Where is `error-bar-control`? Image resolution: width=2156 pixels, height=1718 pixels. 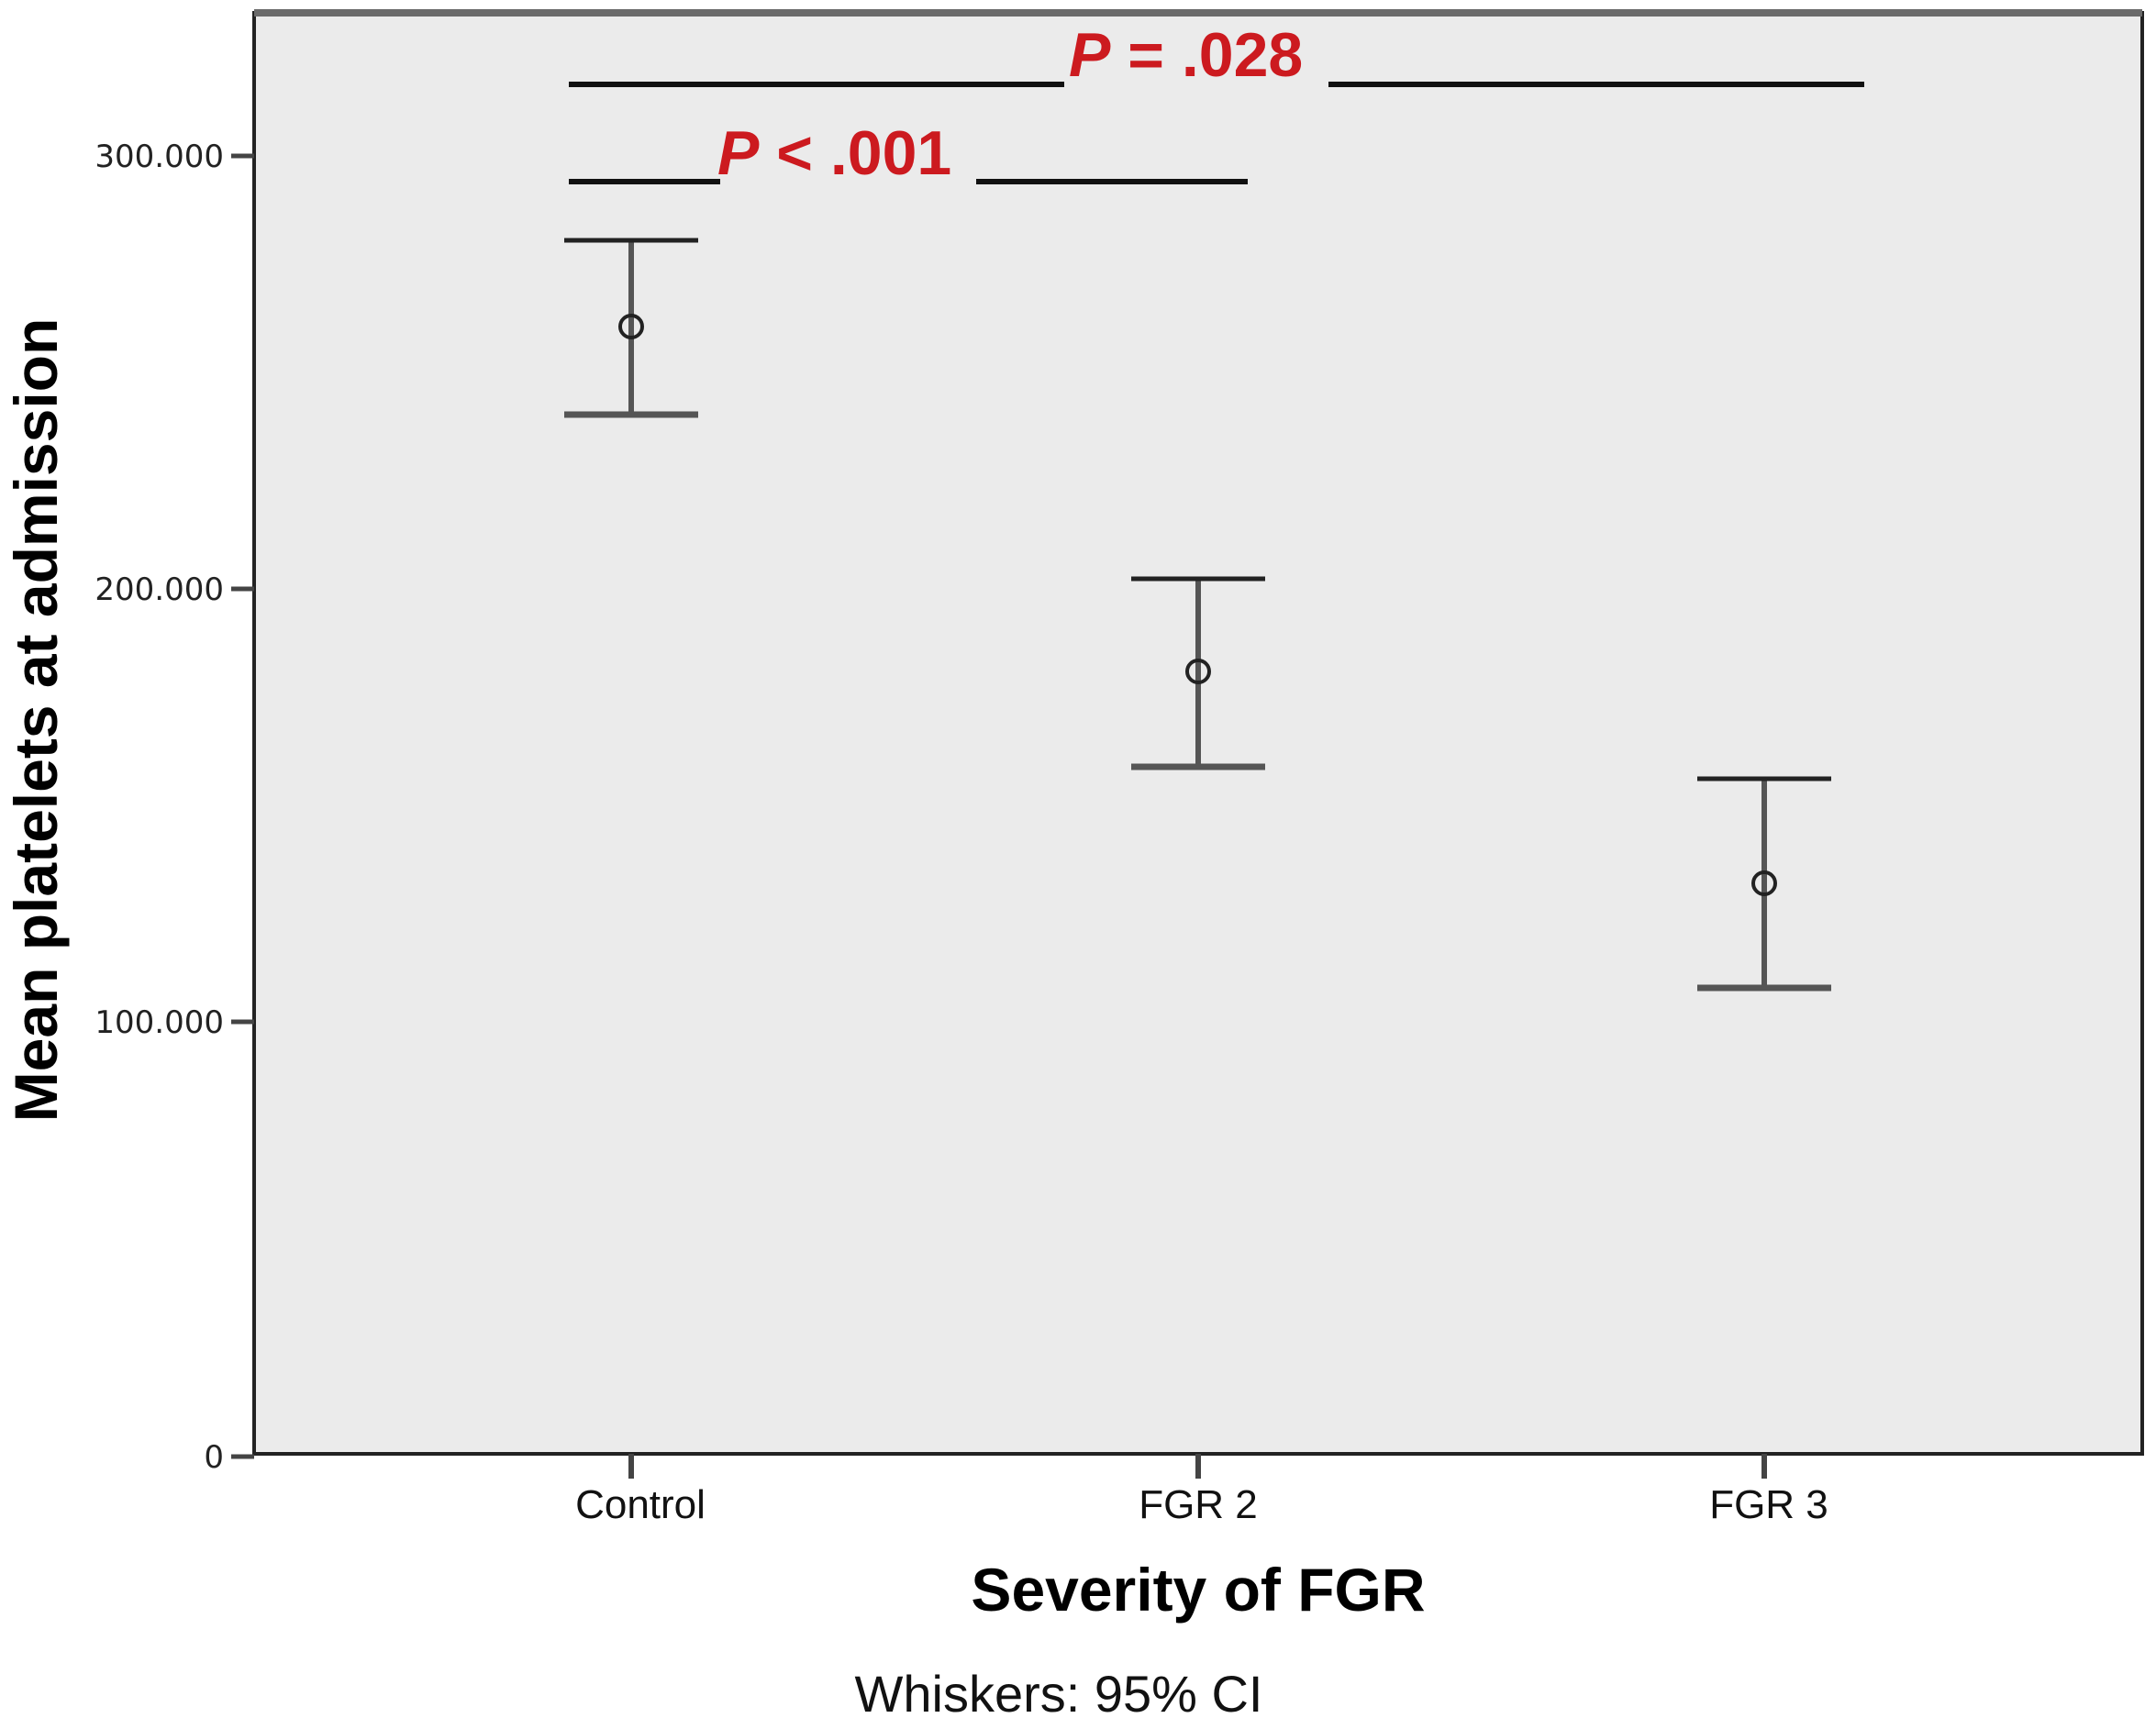 error-bar-control is located at coordinates (631, 328).